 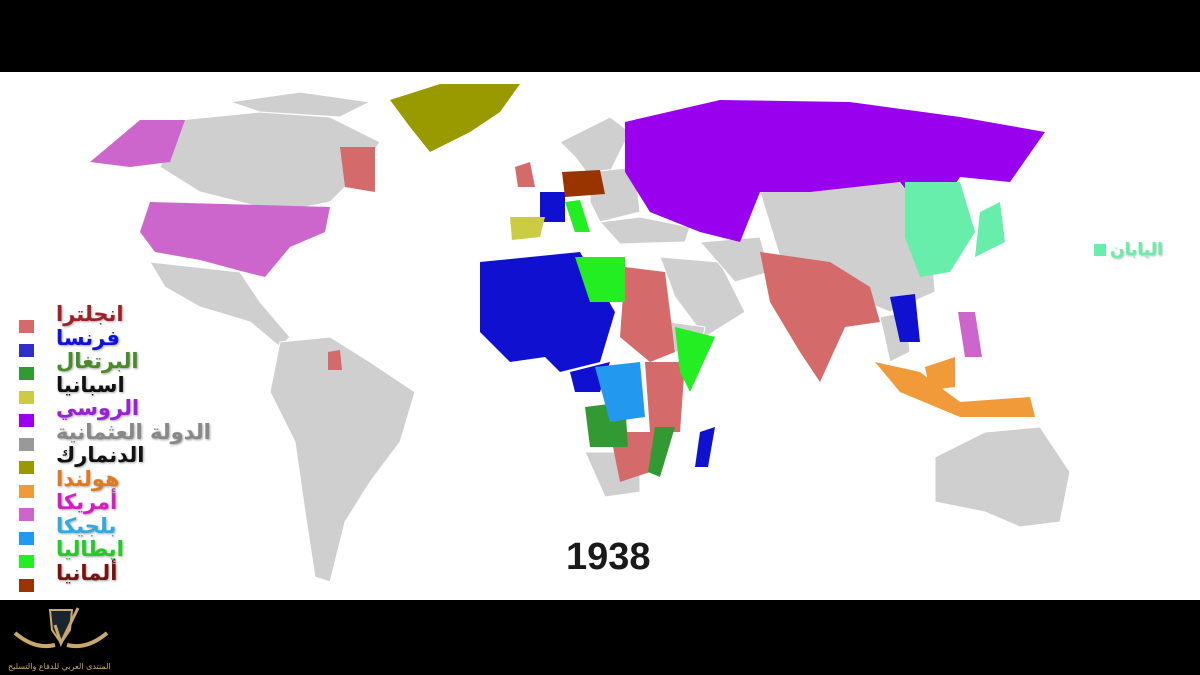 What do you see at coordinates (1100, 250) in the screenshot?
I see `legend-swatch-japan` at bounding box center [1100, 250].